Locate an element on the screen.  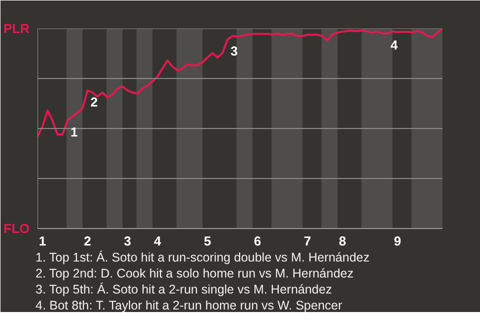
text: 2. Top 2nd: D. Cook hit a solo home run vs M. Hernández is located at coordinates (195, 273).